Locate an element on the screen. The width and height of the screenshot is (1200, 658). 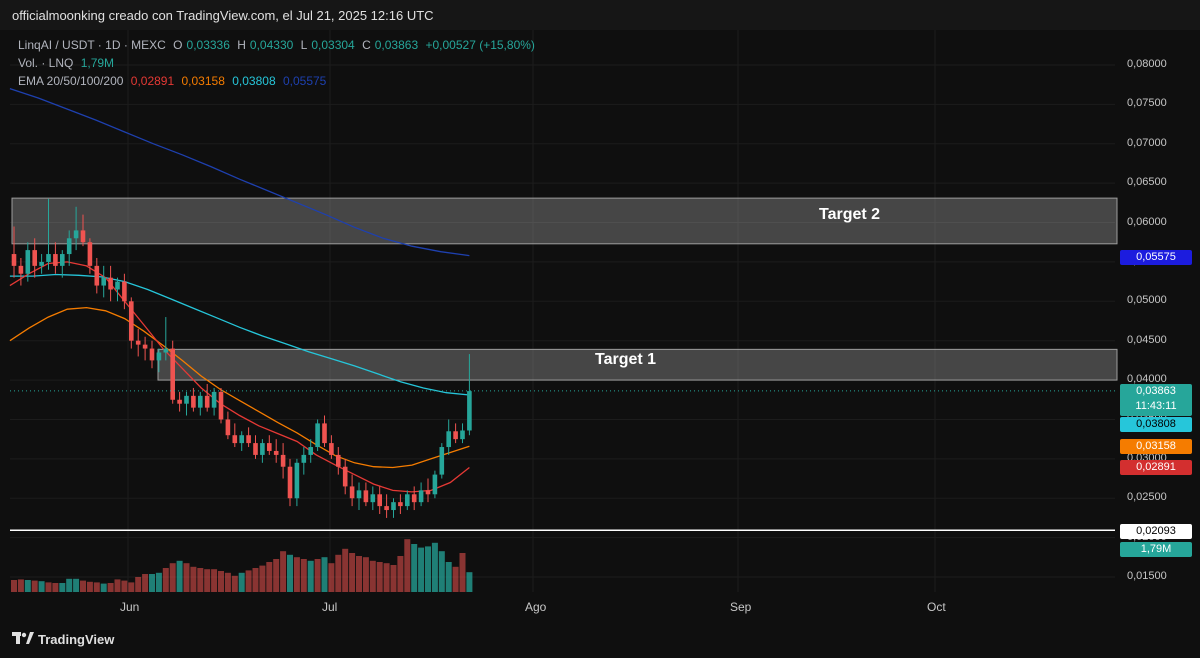
legend-volume: Vol. · LNQ 1,79M is located at coordinates (68, 63).